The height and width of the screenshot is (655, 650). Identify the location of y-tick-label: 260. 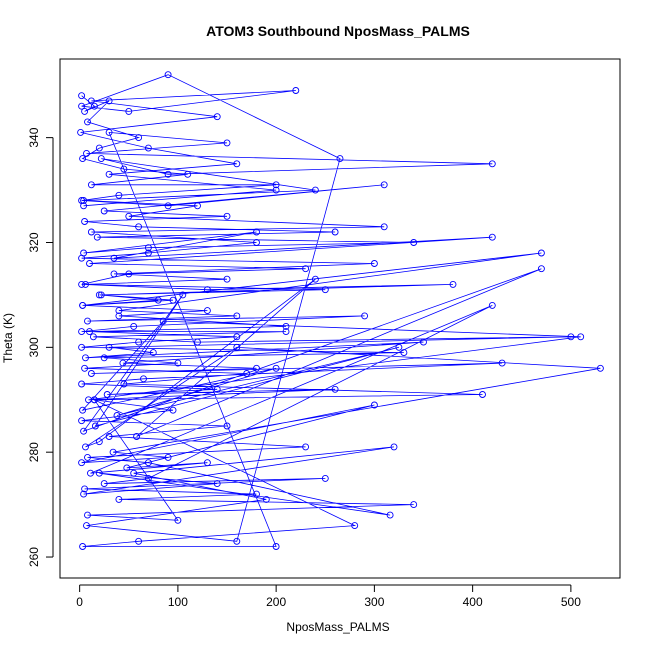
(34, 557).